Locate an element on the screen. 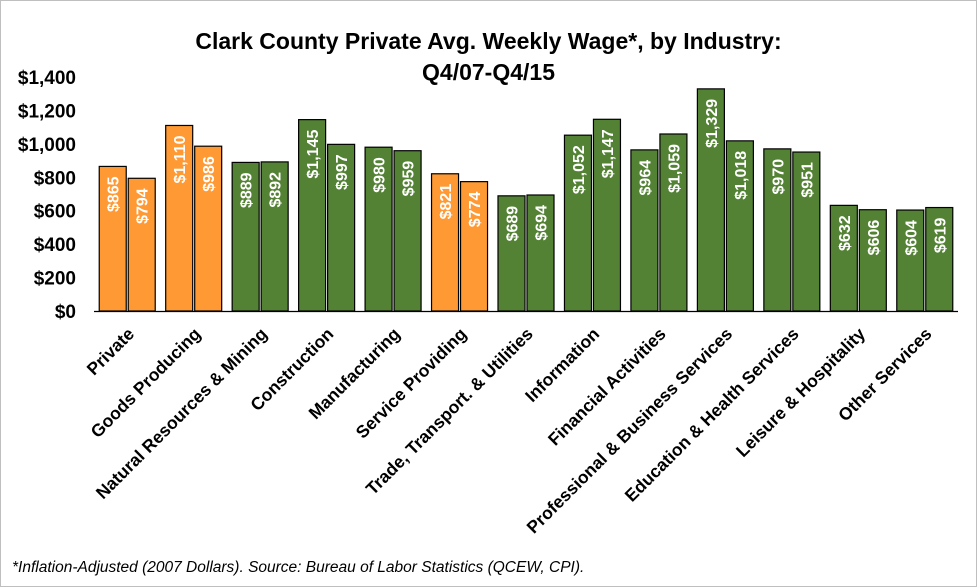 The height and width of the screenshot is (587, 977). data-label: $619 is located at coordinates (940, 235).